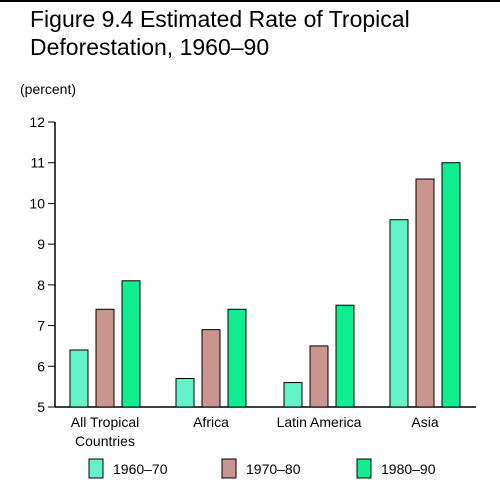  Describe the element at coordinates (424, 422) in the screenshot. I see `x-category-label: Asia` at that location.